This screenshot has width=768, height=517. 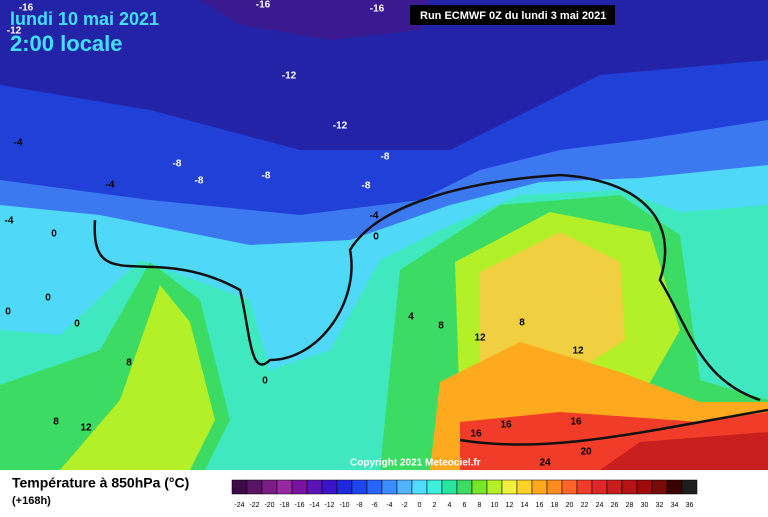 What do you see at coordinates (586, 452) in the screenshot?
I see `contour-label: 20` at bounding box center [586, 452].